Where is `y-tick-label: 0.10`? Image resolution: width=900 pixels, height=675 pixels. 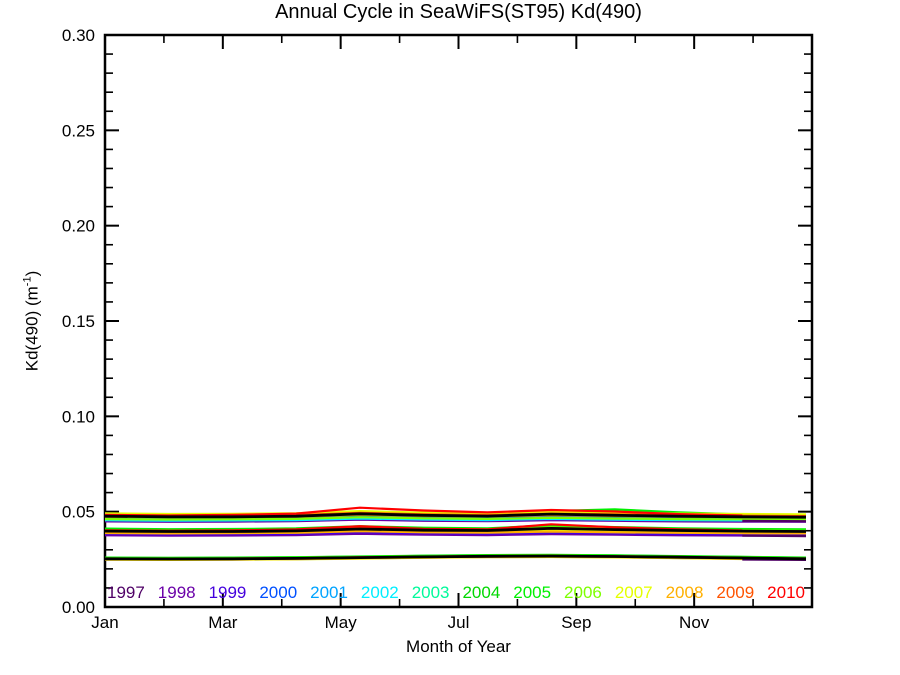 y-tick-label: 0.10 is located at coordinates (78, 416).